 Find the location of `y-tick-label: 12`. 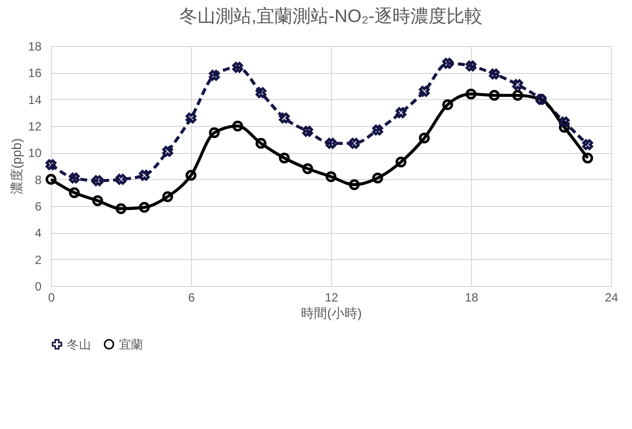

y-tick-label: 12 is located at coordinates (35, 127).